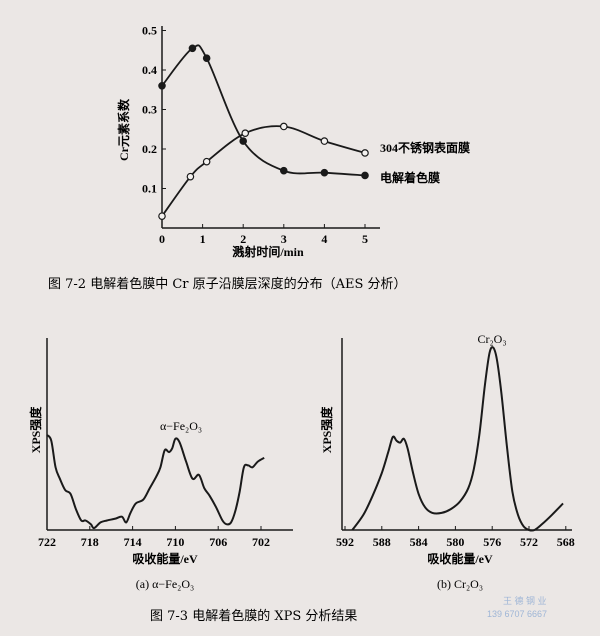 This screenshot has width=600, height=636. Describe the element at coordinates (175, 542) in the screenshot. I see `x-tick-label: 710` at that location.